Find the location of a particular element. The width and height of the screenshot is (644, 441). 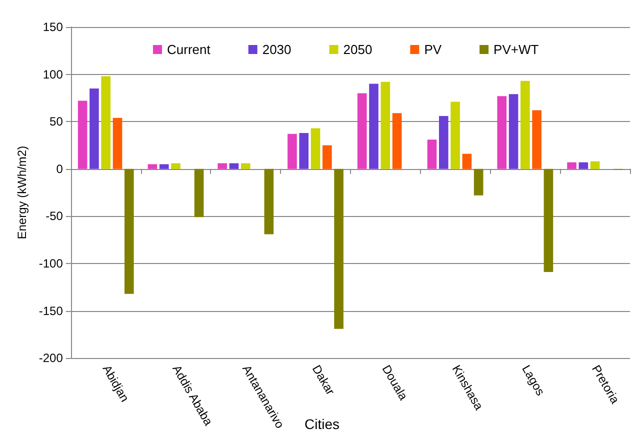

y-tick-label: -150 is located at coordinates (51, 311).